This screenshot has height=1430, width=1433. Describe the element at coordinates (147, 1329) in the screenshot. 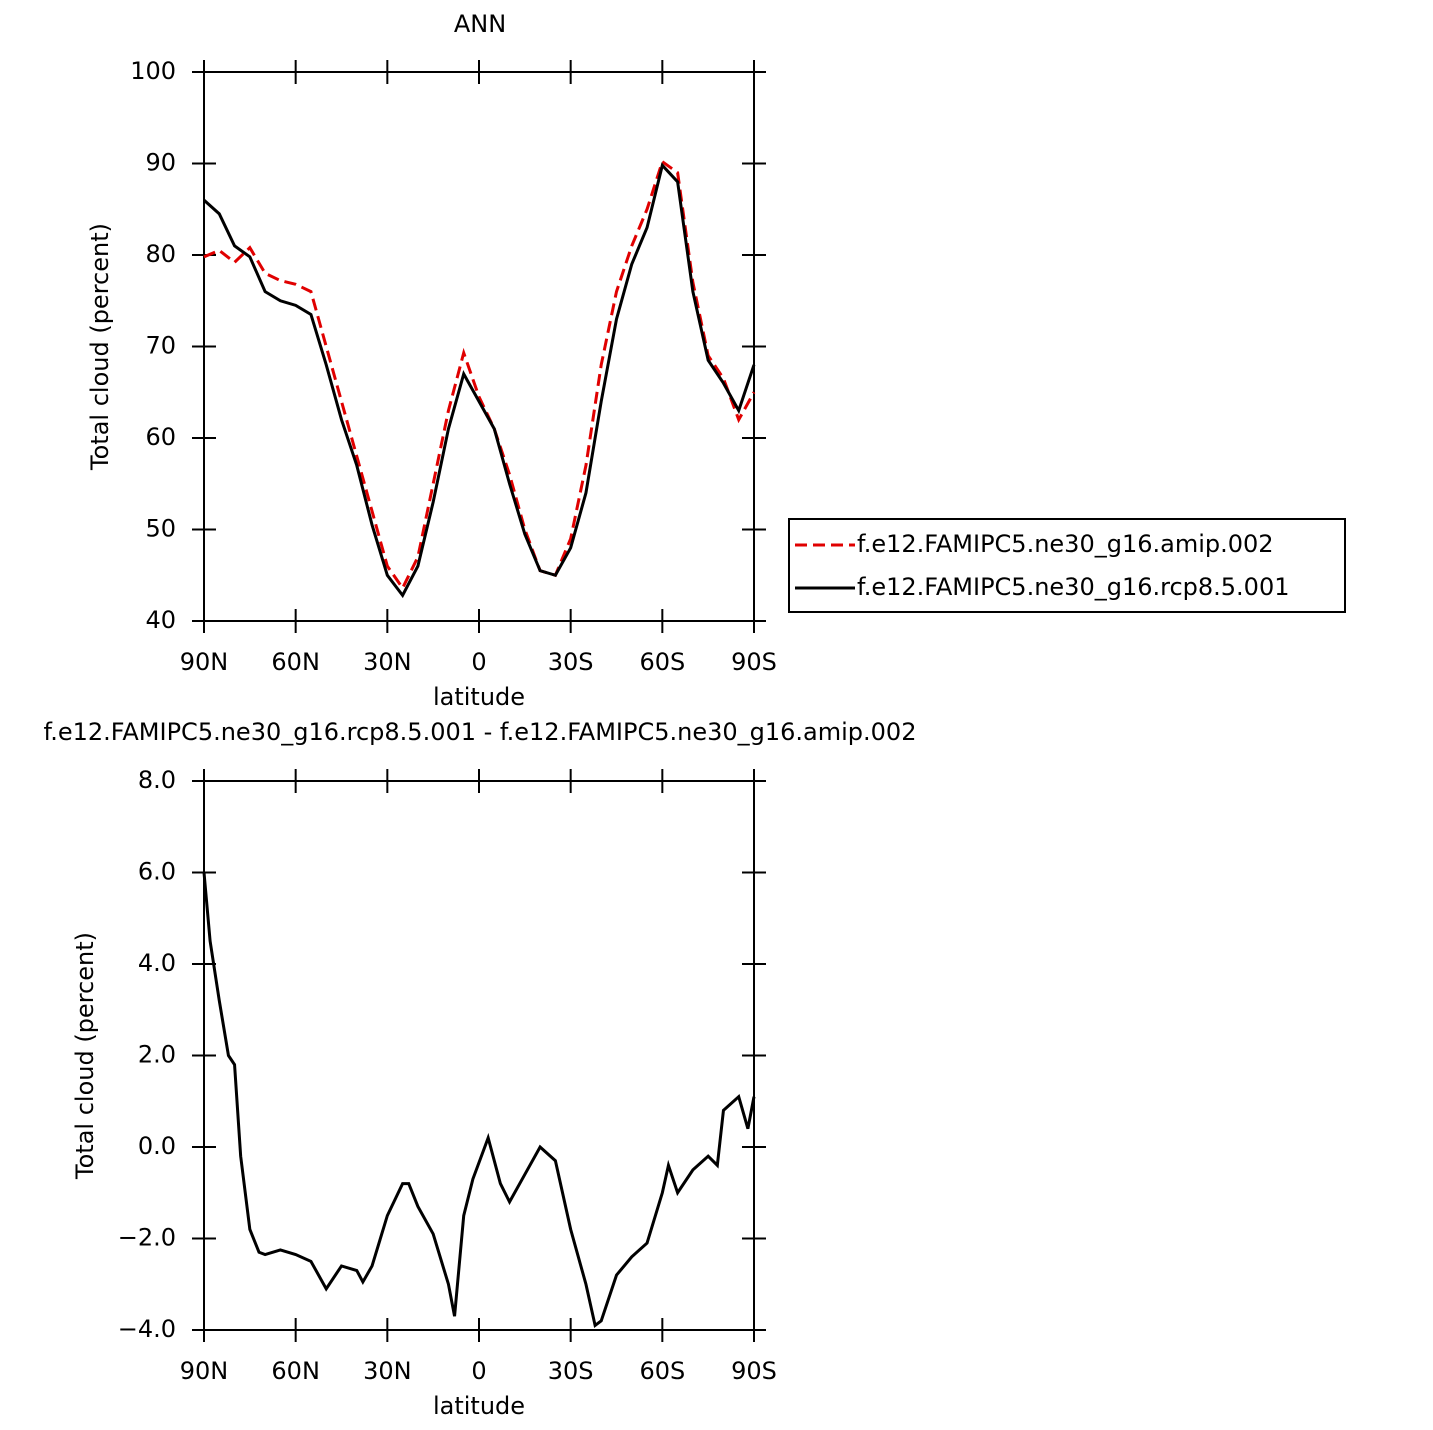

I see `y-tick-label: −4.0` at that location.